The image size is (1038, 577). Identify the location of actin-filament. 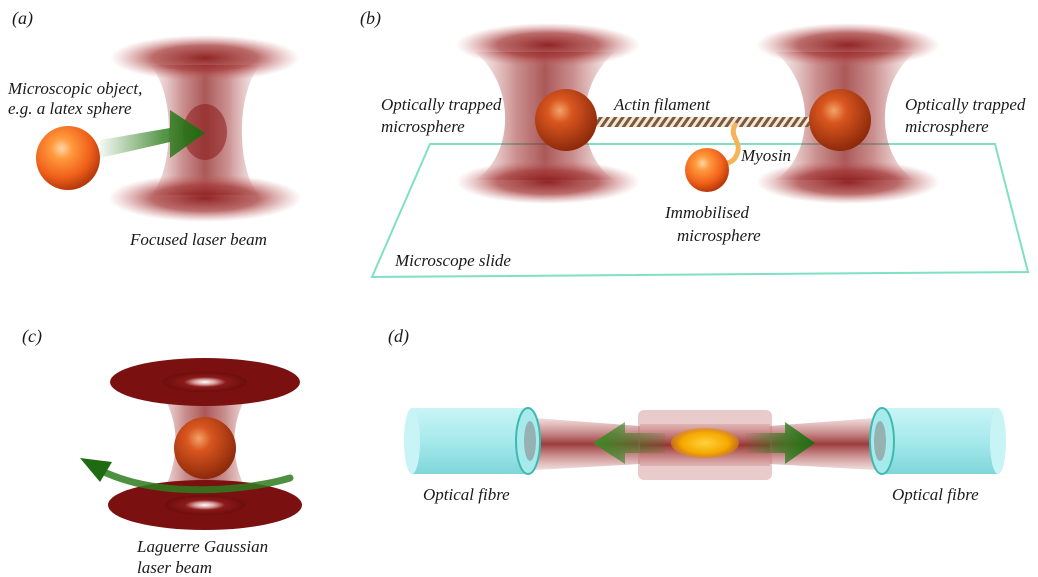
(705, 122).